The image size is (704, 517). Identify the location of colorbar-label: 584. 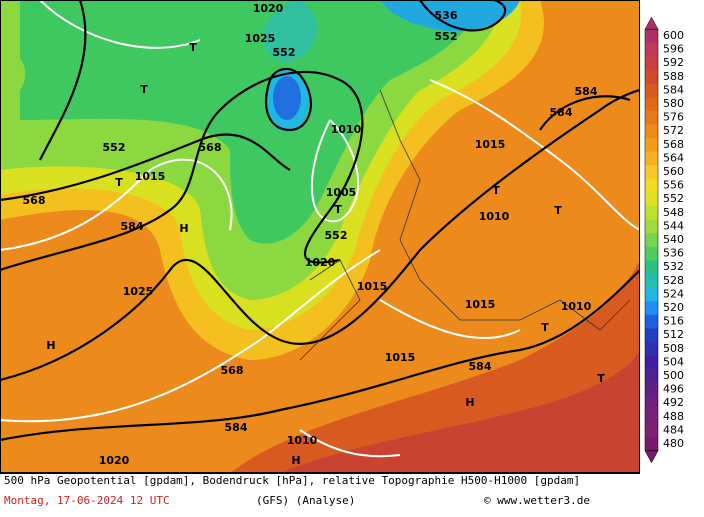
(673, 89).